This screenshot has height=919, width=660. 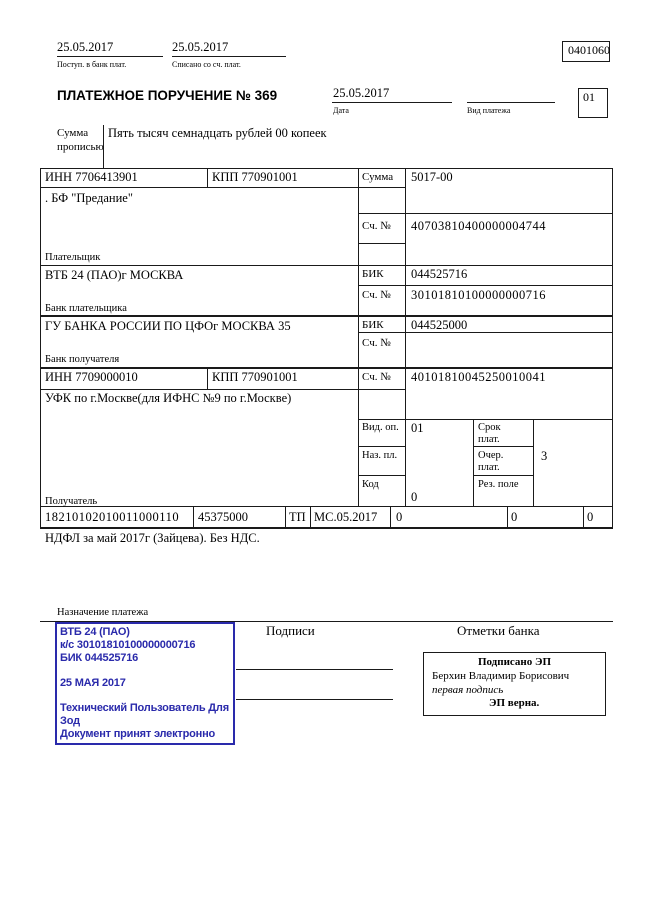 What do you see at coordinates (376, 377) in the screenshot?
I see `payee-account-label: Сч. №` at bounding box center [376, 377].